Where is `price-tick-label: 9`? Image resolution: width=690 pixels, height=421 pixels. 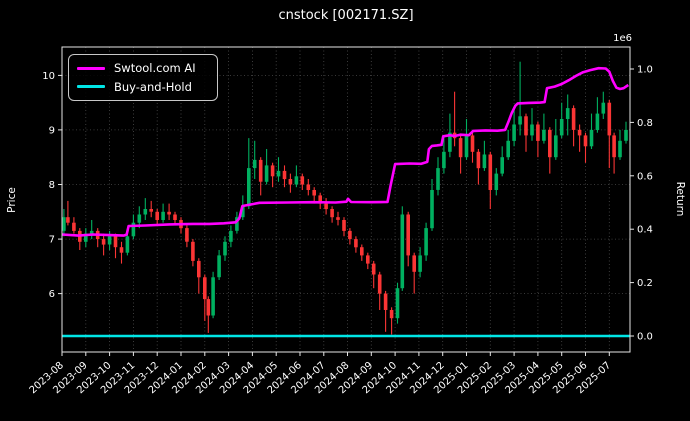 price-tick-label: 9 is located at coordinates (52, 130).